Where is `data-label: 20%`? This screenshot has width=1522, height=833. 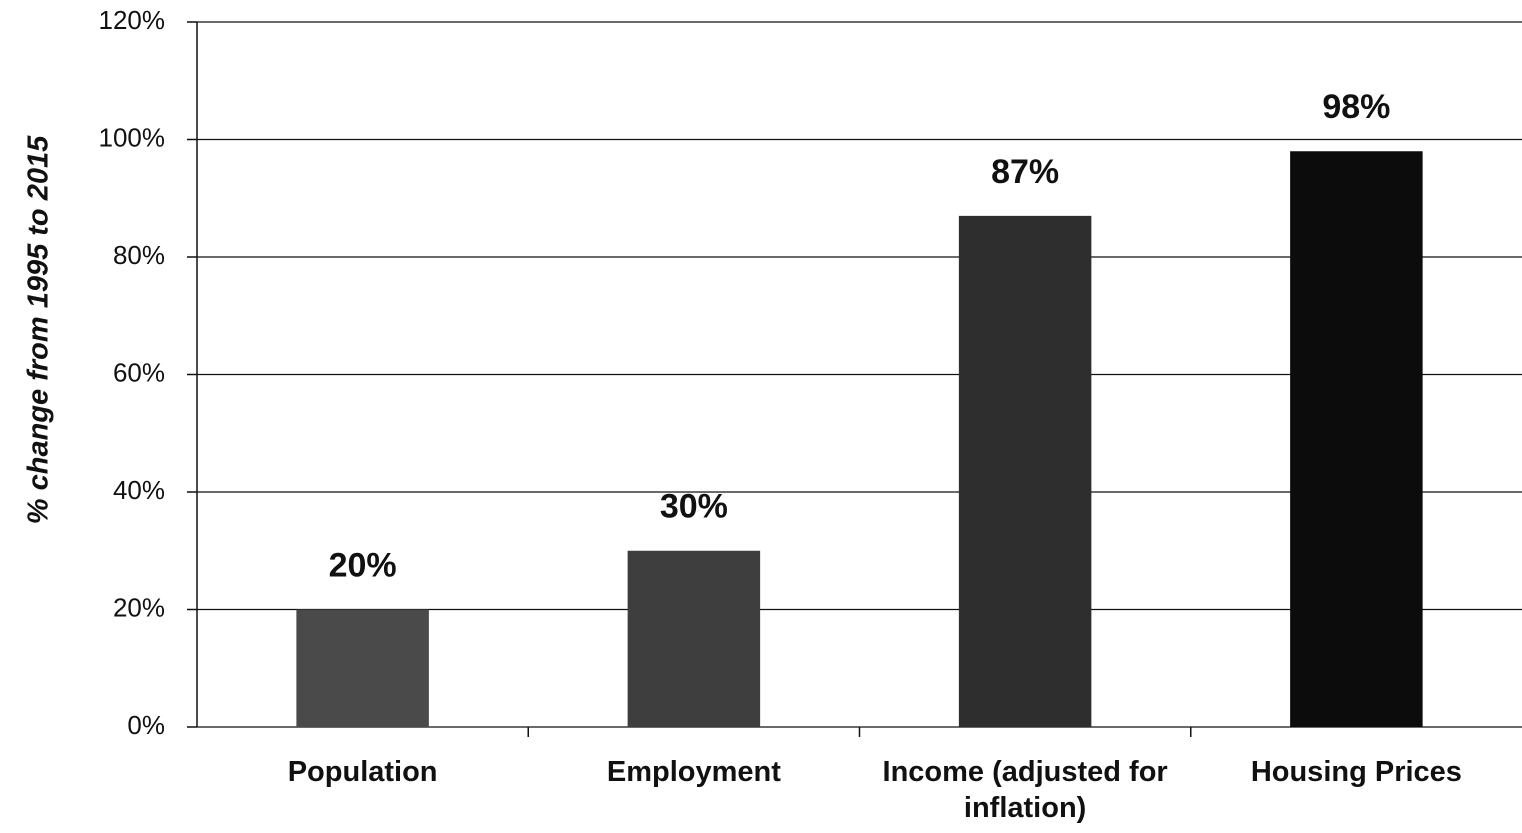
data-label: 20% is located at coordinates (363, 565).